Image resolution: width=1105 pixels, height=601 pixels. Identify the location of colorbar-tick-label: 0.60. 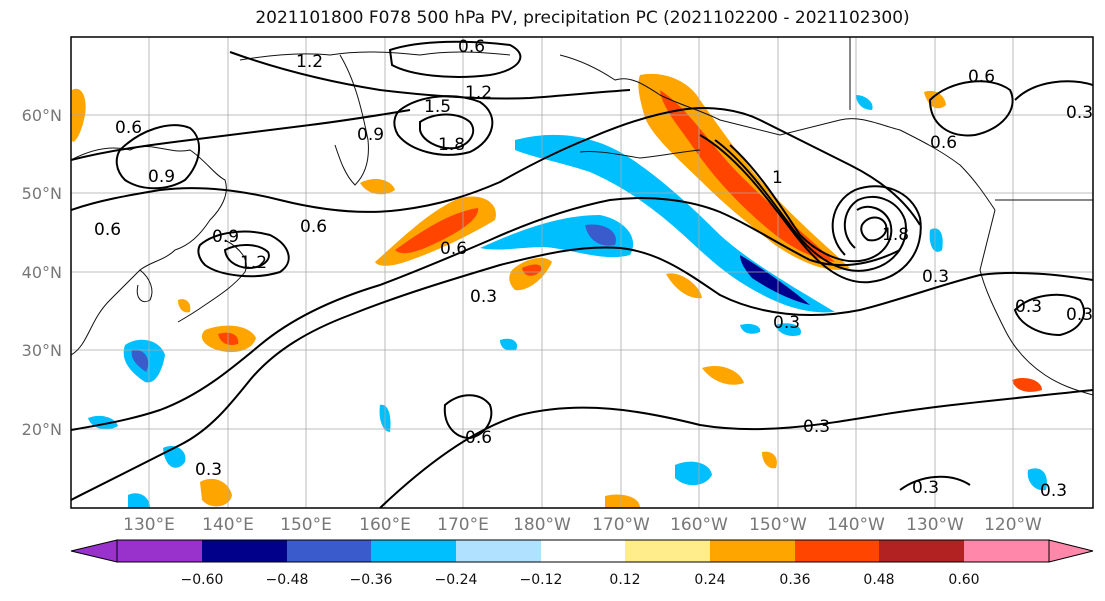
(964, 580).